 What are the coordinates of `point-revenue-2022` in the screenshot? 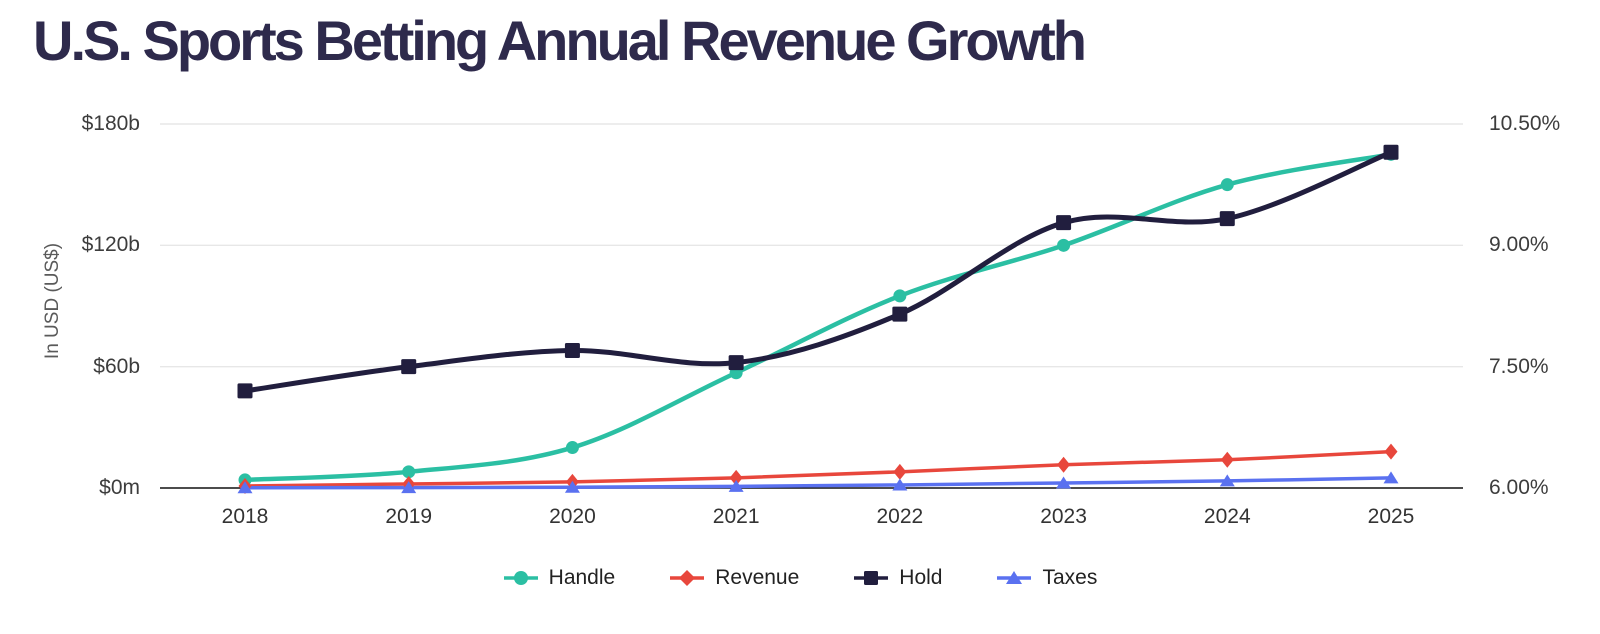 It's located at (900, 471).